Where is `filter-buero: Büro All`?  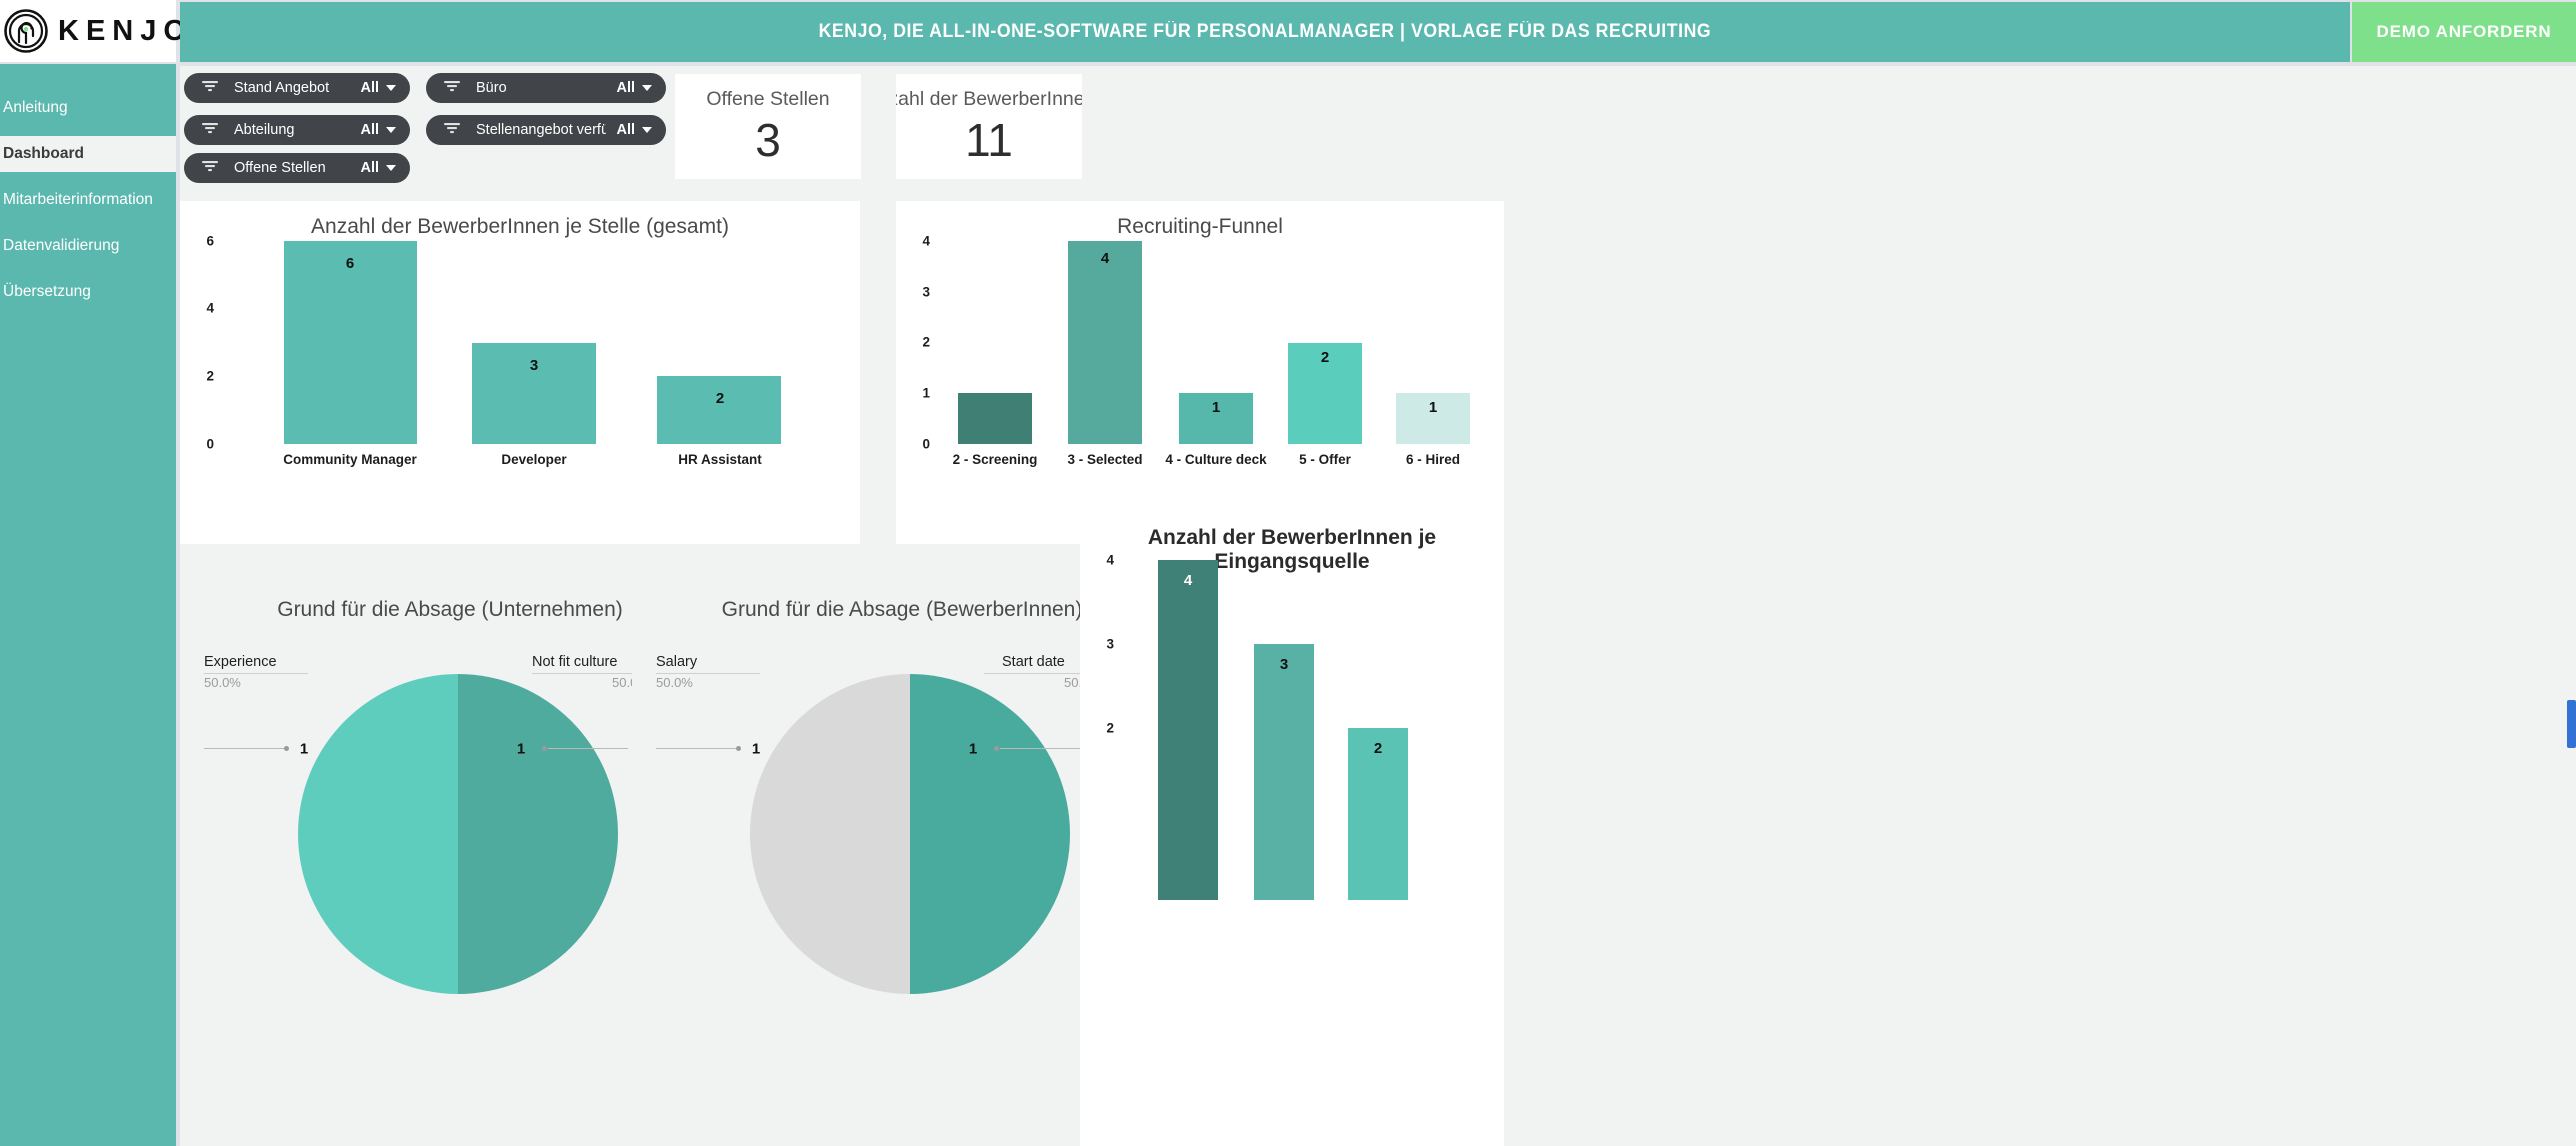 filter-buero: Büro All is located at coordinates (546, 88).